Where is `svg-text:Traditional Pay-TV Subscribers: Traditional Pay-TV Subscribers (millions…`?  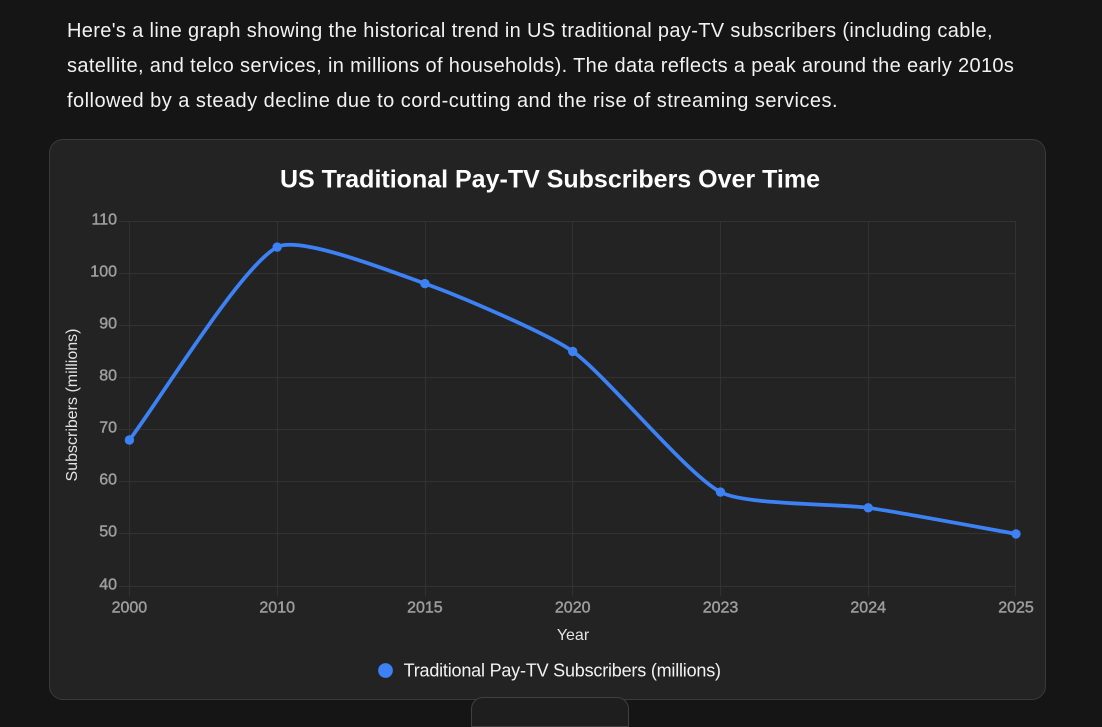 svg-text:Traditional Pay-TV Subscribers: Traditional Pay-TV Subscribers (millions… is located at coordinates (562, 670).